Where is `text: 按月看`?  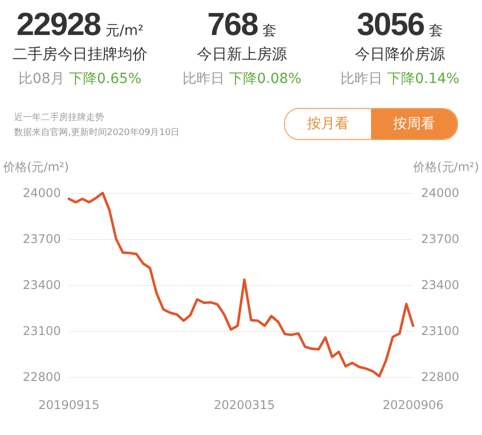 text: 按月看 is located at coordinates (328, 124).